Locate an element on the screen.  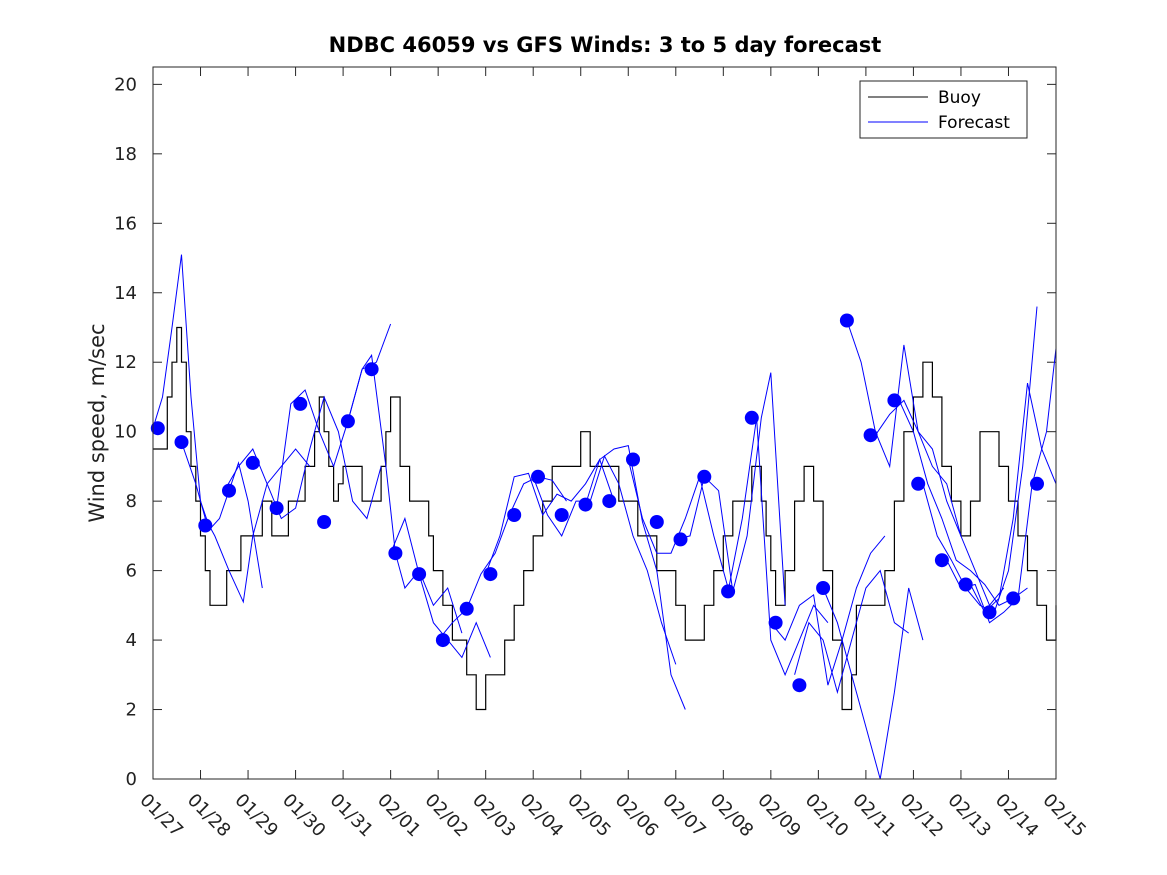
x-tick-label: 02/09 is located at coordinates (779, 816).